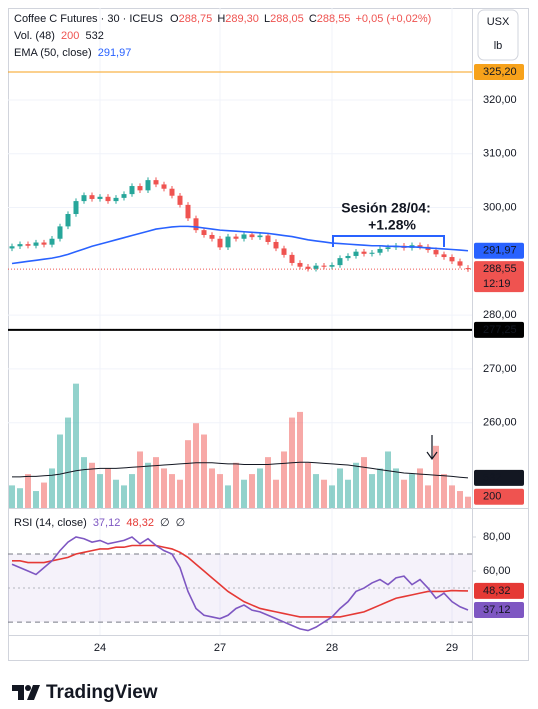 Image resolution: width=538 pixels, height=709 pixels. Describe the element at coordinates (500, 154) in the screenshot. I see `y-tick-label: 310,00` at that location.